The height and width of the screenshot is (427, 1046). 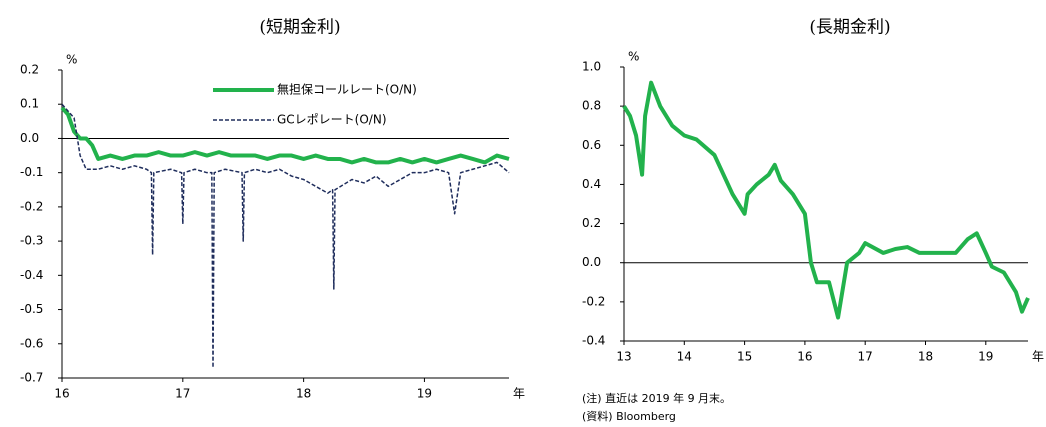 What do you see at coordinates (591, 184) in the screenshot?
I see `y-tick-label: 0.4` at bounding box center [591, 184].